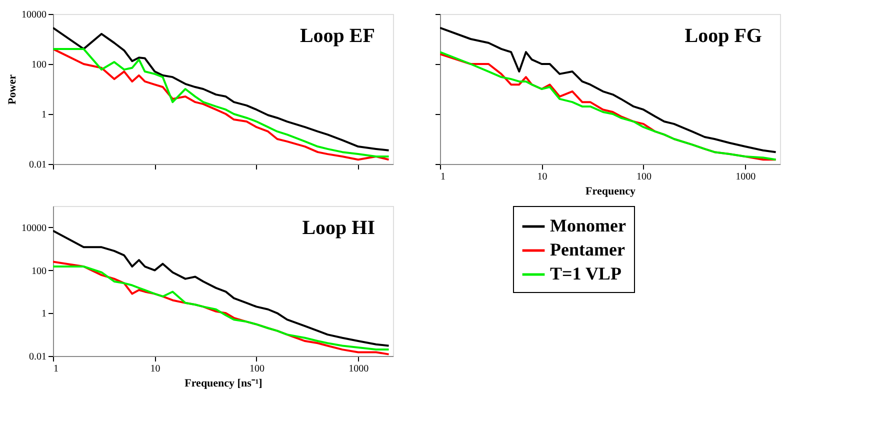 This screenshot has height=443, width=892. I want to click on y-axis-title: Power, so click(12, 89).